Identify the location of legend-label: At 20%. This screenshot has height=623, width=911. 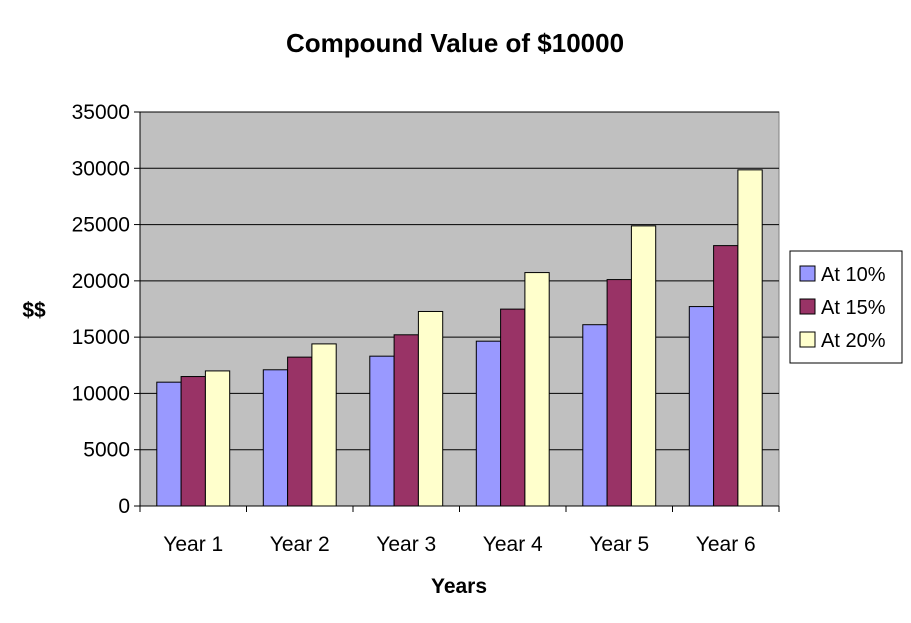
(853, 341).